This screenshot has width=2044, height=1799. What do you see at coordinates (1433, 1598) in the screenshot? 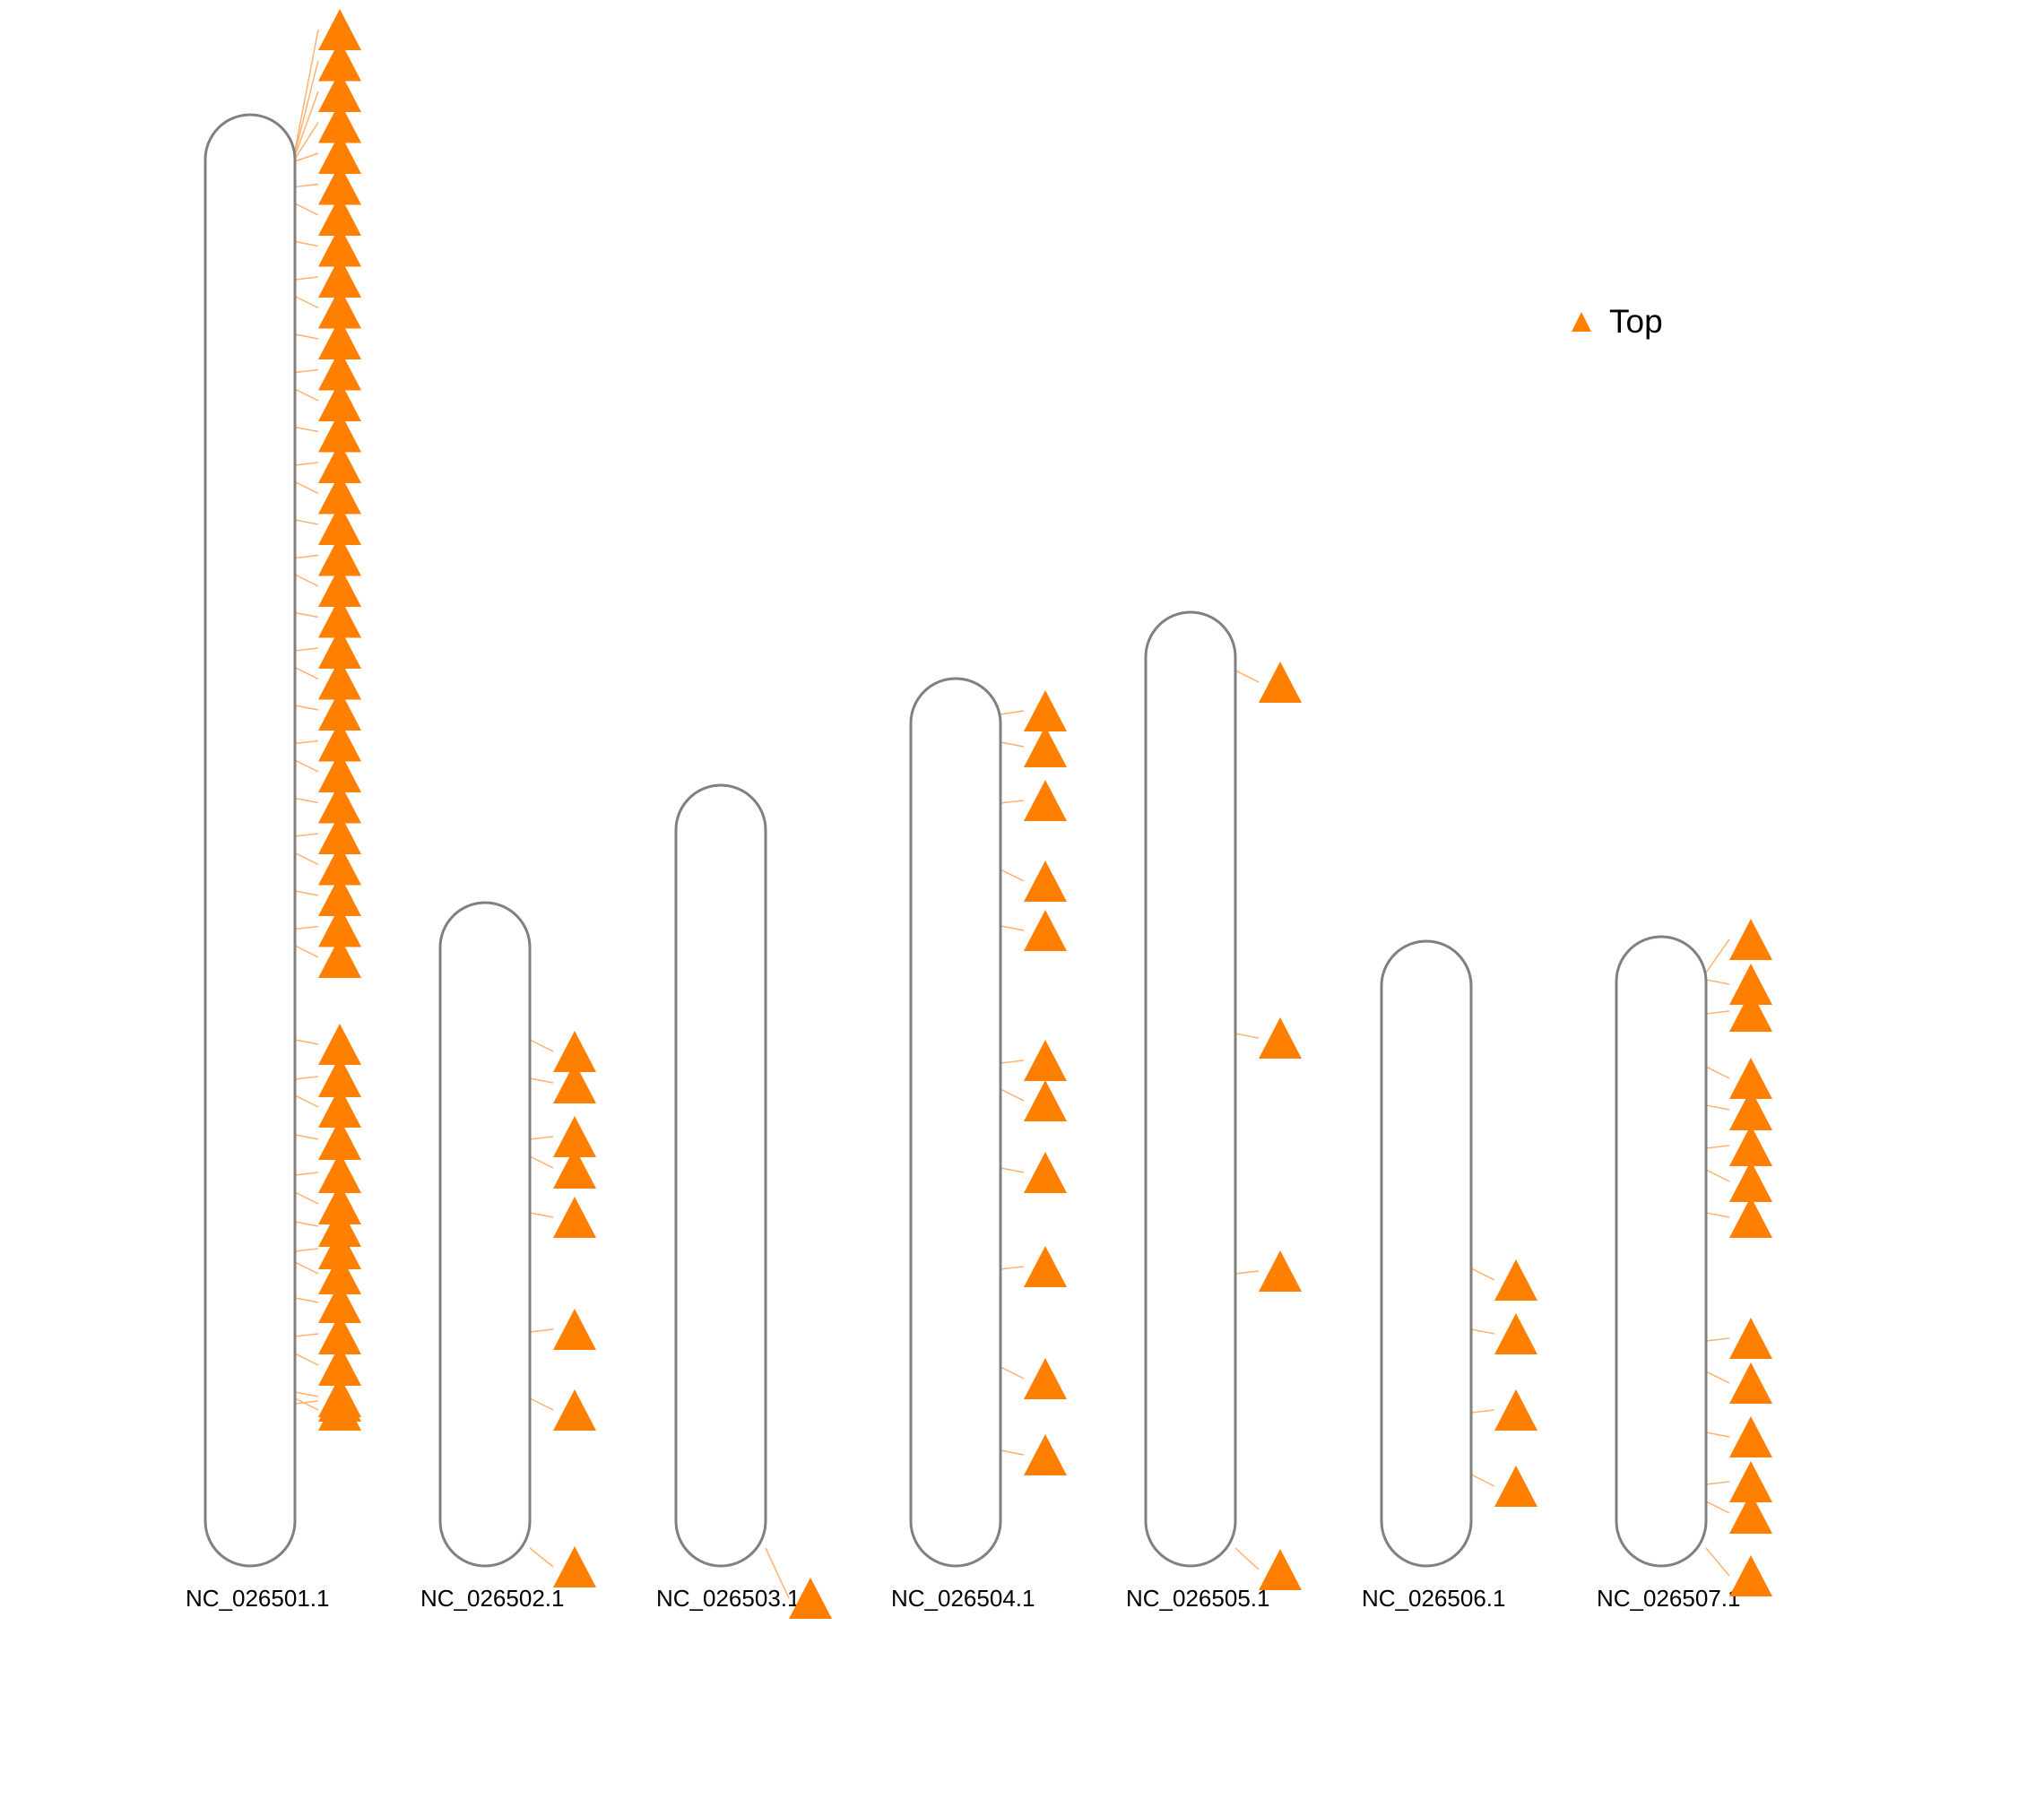
I see `chromosome-label: NC_026506.1` at bounding box center [1433, 1598].